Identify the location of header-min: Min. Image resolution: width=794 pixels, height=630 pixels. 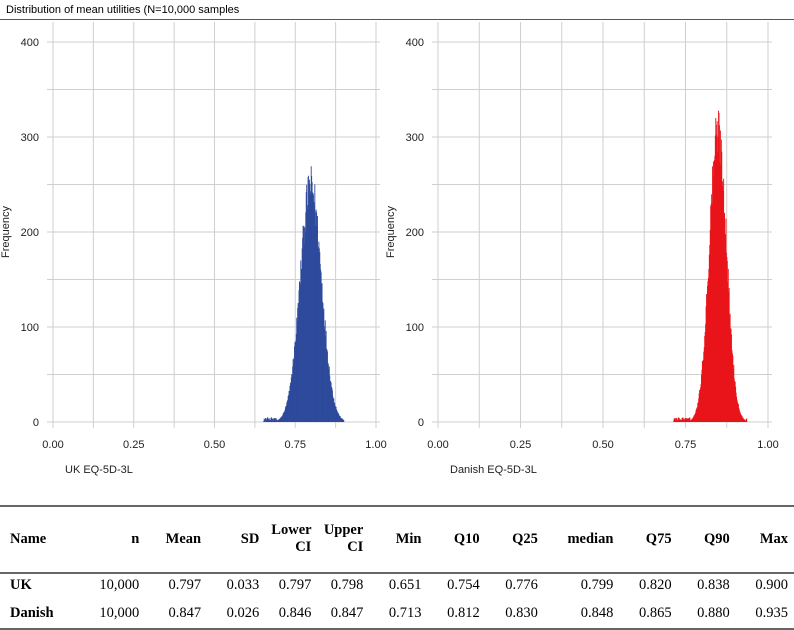
(408, 538).